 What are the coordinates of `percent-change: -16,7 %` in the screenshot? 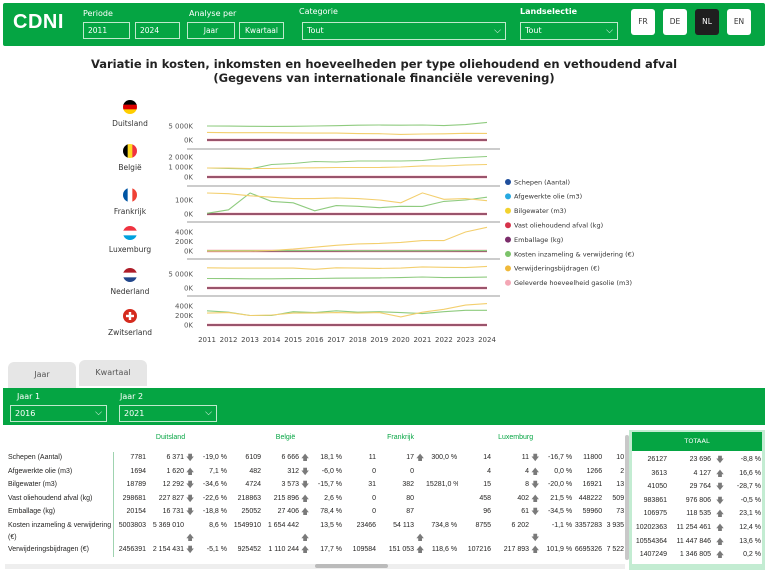 It's located at (560, 457).